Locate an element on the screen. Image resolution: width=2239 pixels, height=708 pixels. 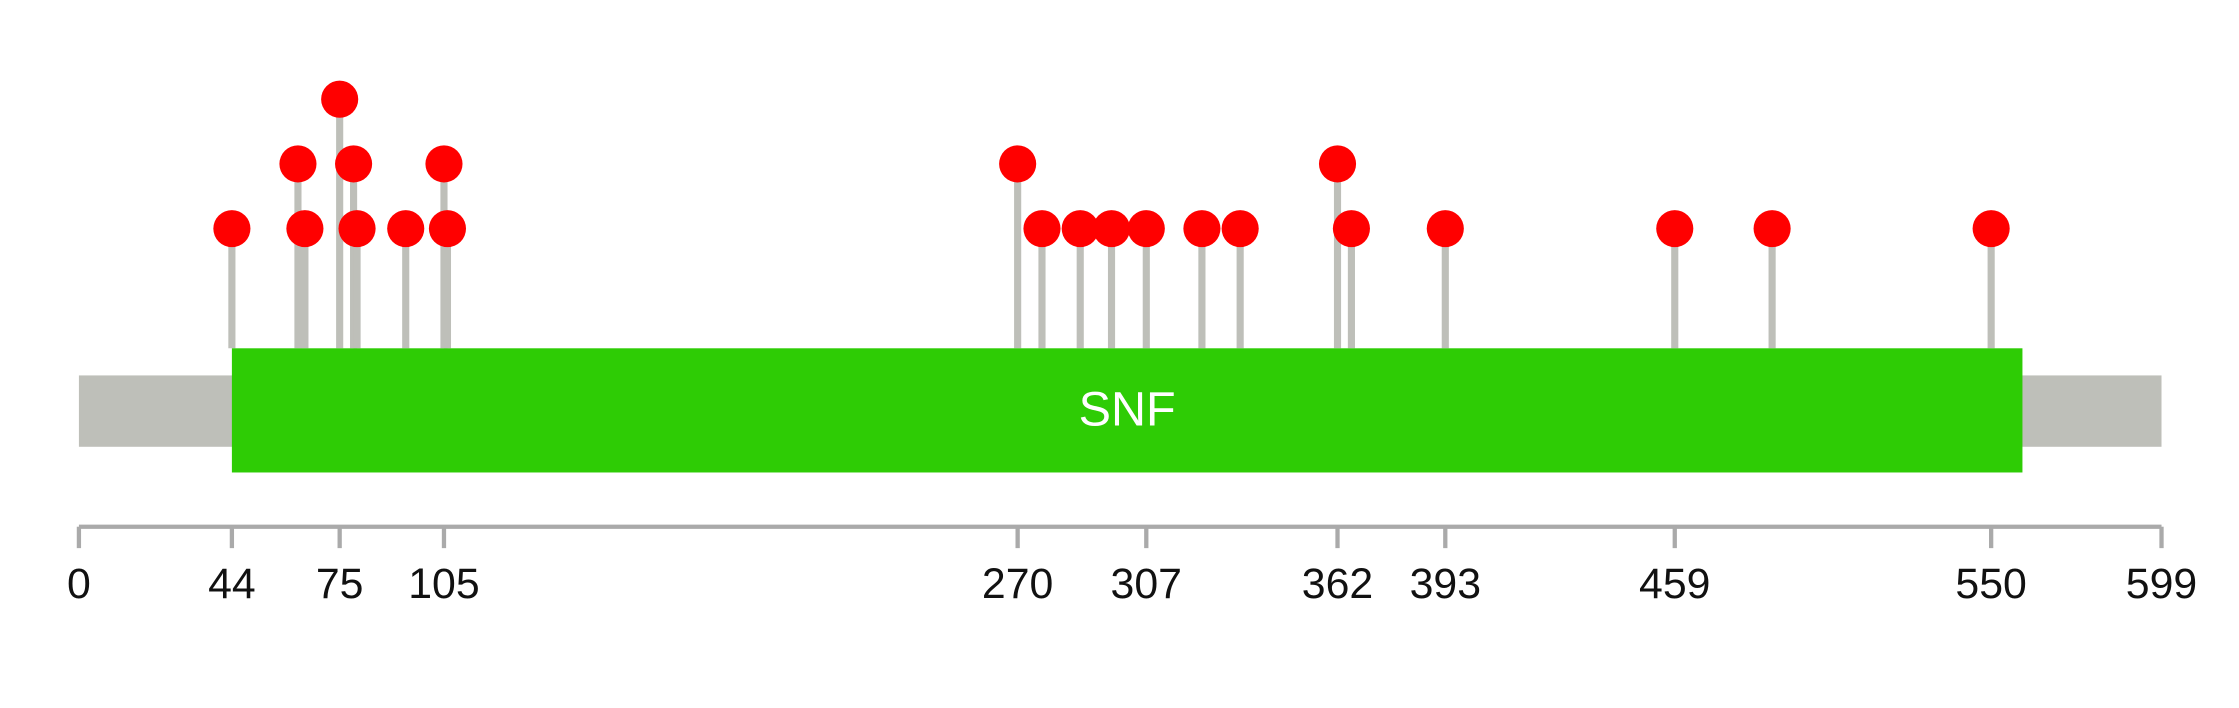
x-tick-label: 44 is located at coordinates (232, 584).